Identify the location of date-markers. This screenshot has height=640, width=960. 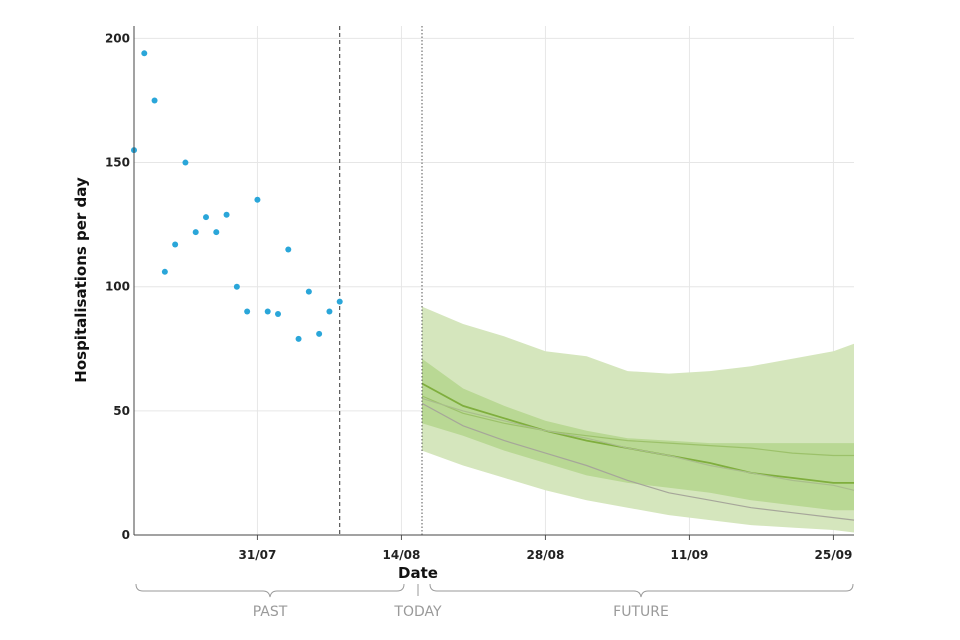
(381, 280).